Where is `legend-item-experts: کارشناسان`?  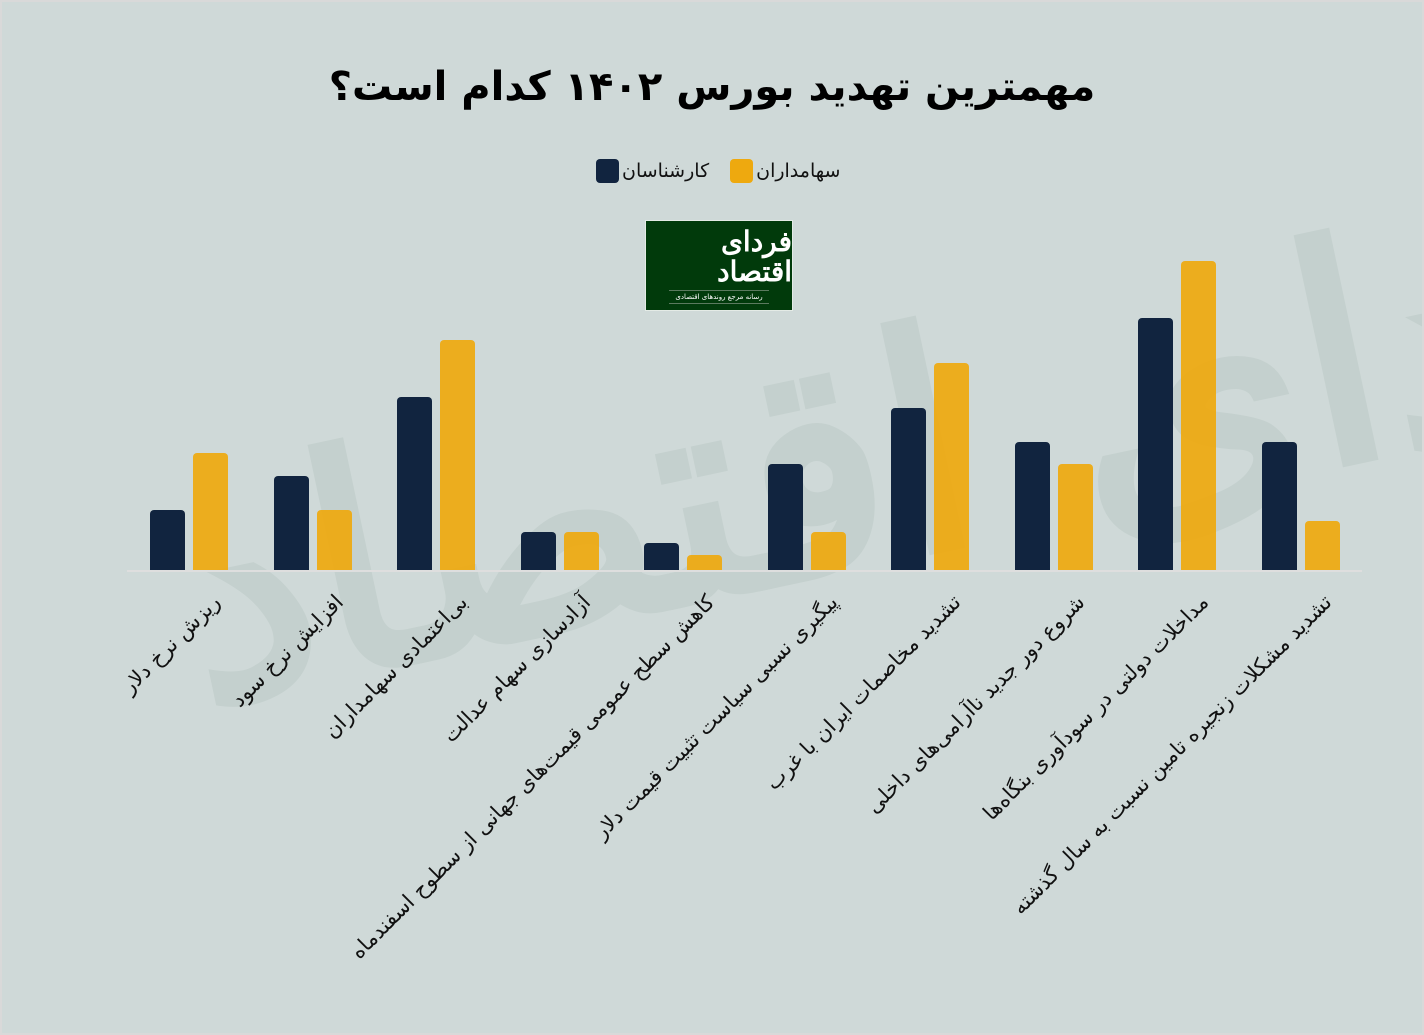 legend-item-experts: کارشناسان is located at coordinates (652, 171).